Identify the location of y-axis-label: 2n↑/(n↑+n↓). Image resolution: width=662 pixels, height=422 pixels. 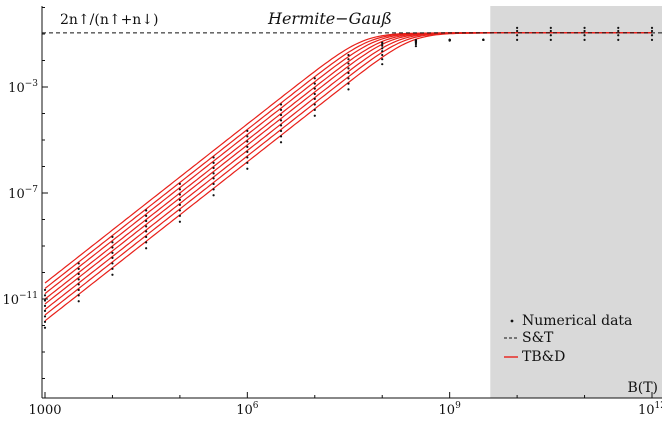
(109, 20).